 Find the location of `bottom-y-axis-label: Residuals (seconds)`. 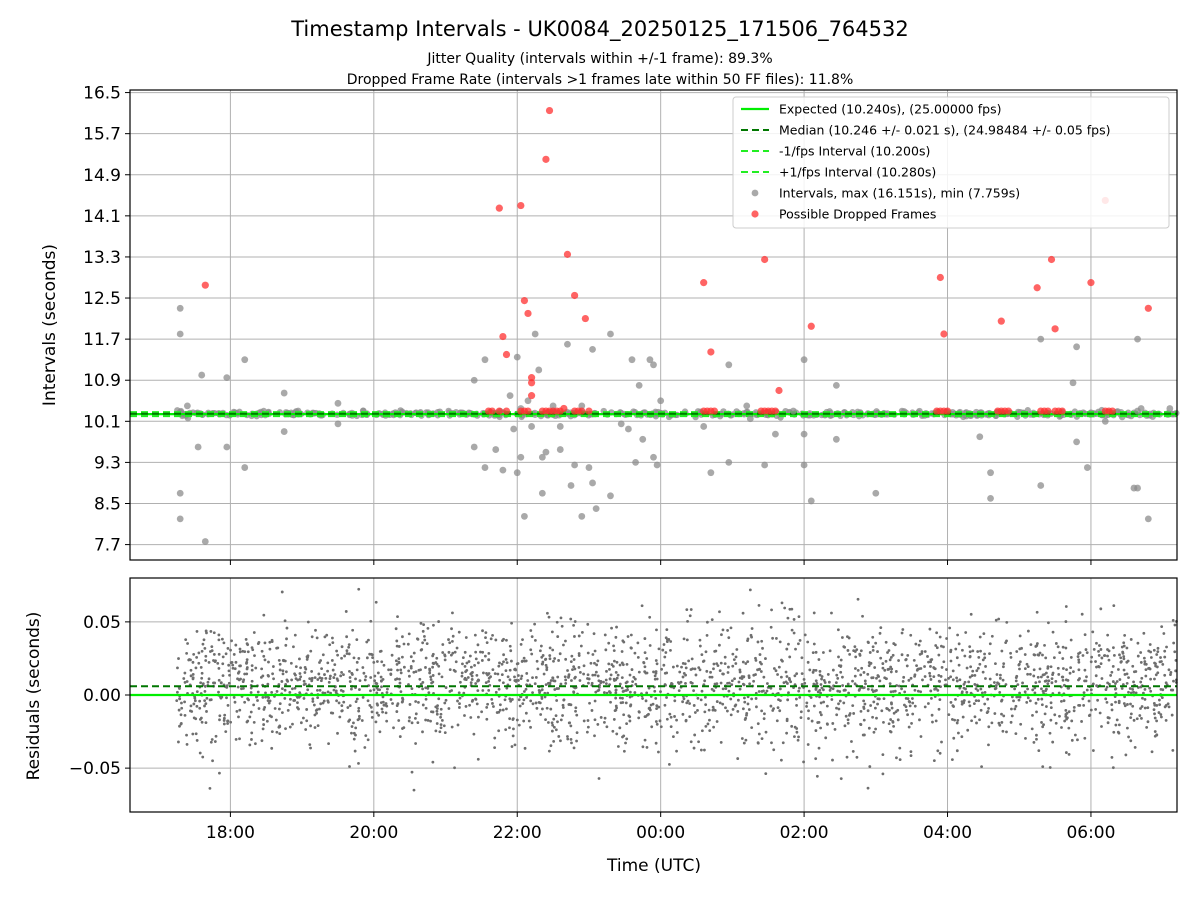

bottom-y-axis-label: Residuals (seconds) is located at coordinates (34, 696).